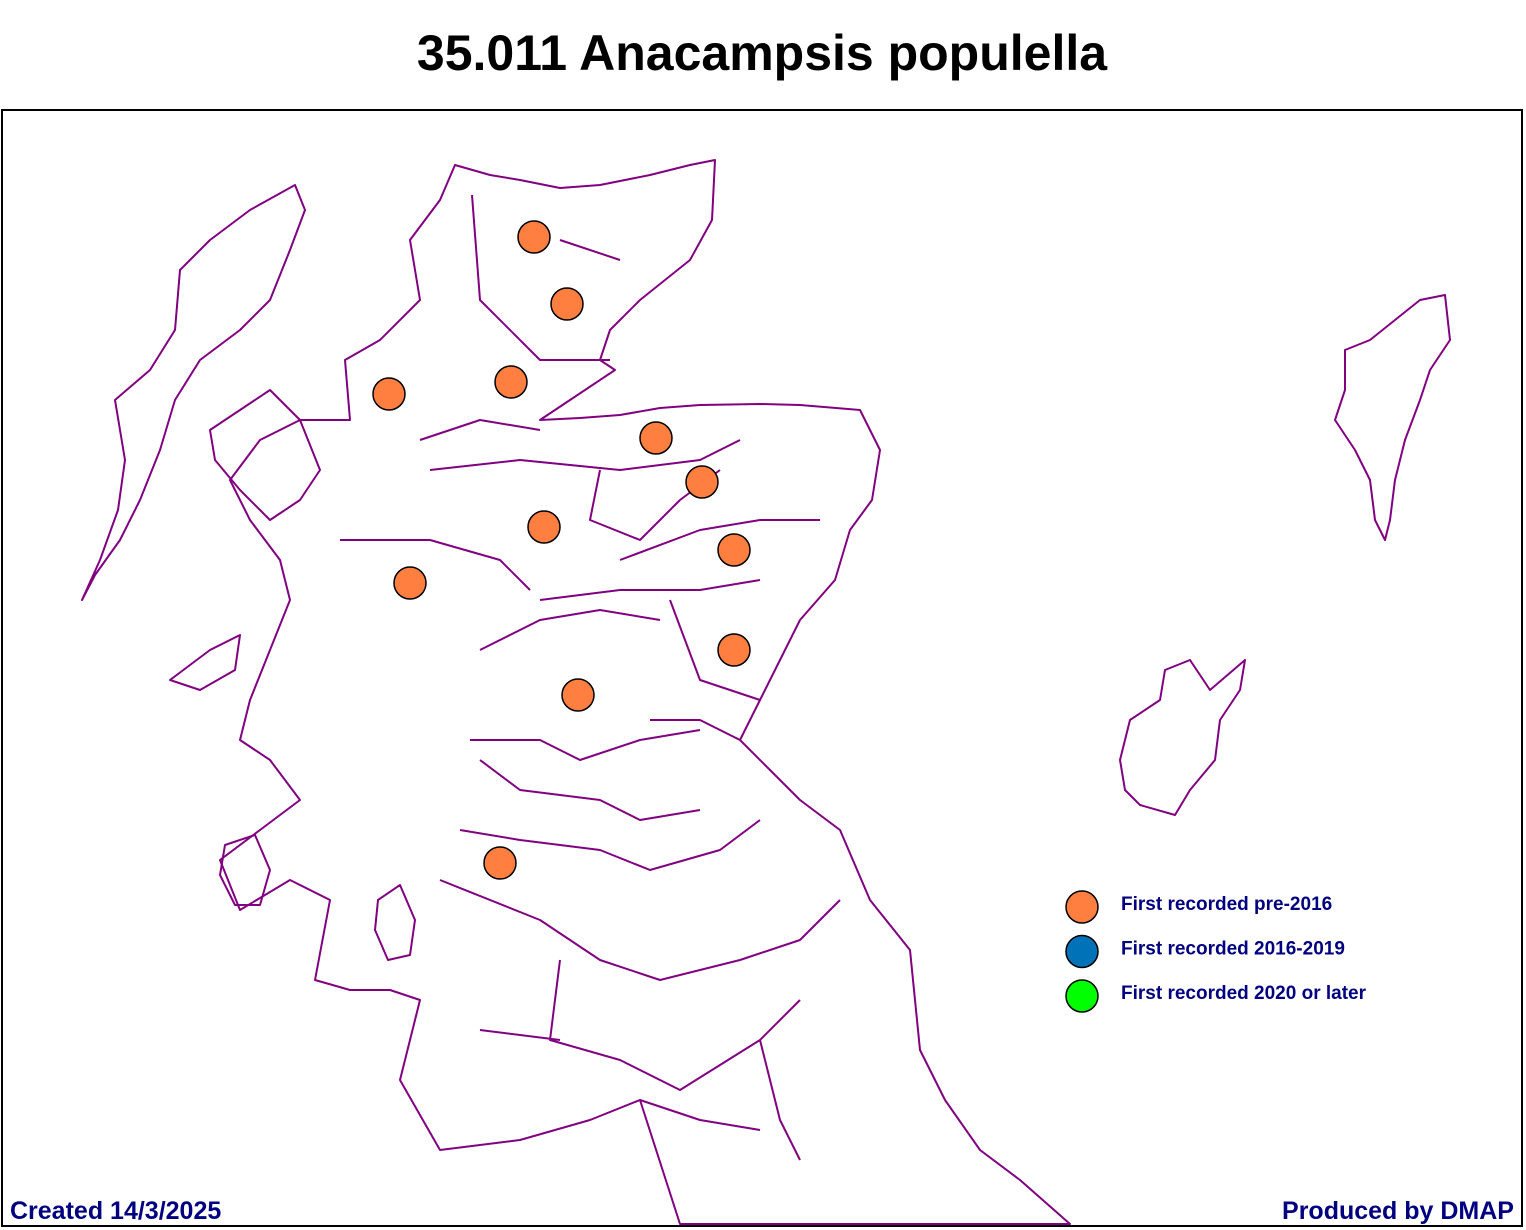 The width and height of the screenshot is (1526, 1230). Describe the element at coordinates (205, 662) in the screenshot. I see `mull` at that location.